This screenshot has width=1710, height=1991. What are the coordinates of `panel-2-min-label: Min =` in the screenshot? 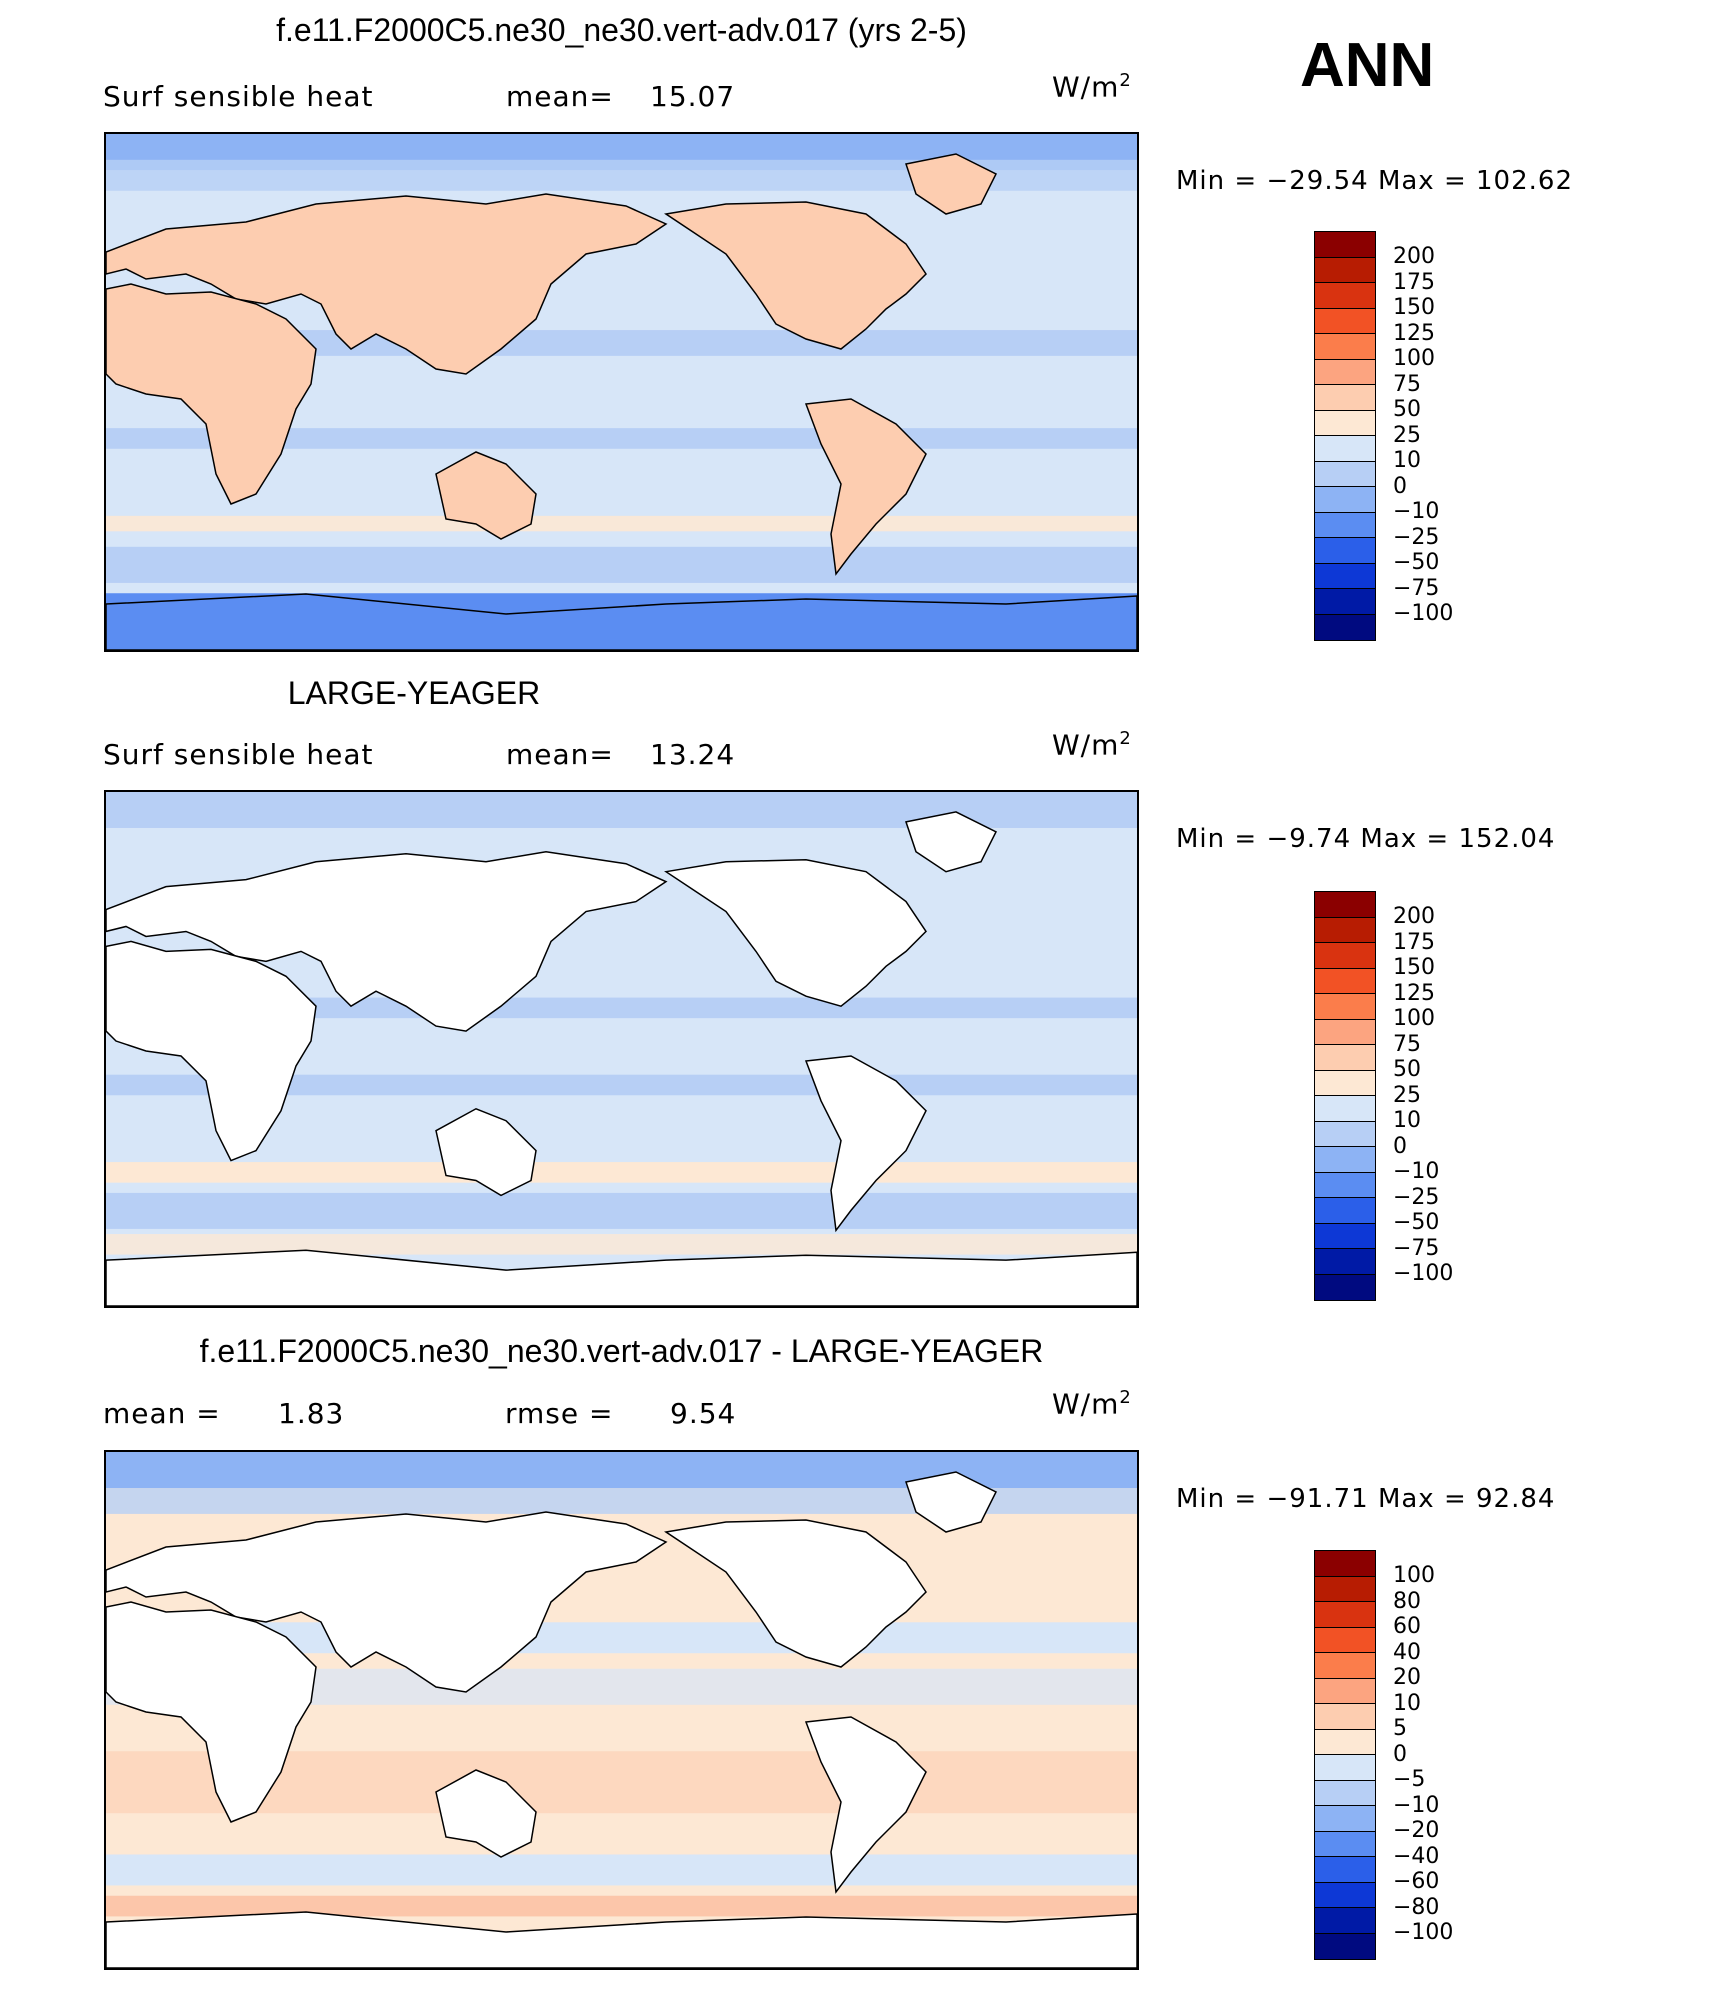 It's located at (1221, 839).